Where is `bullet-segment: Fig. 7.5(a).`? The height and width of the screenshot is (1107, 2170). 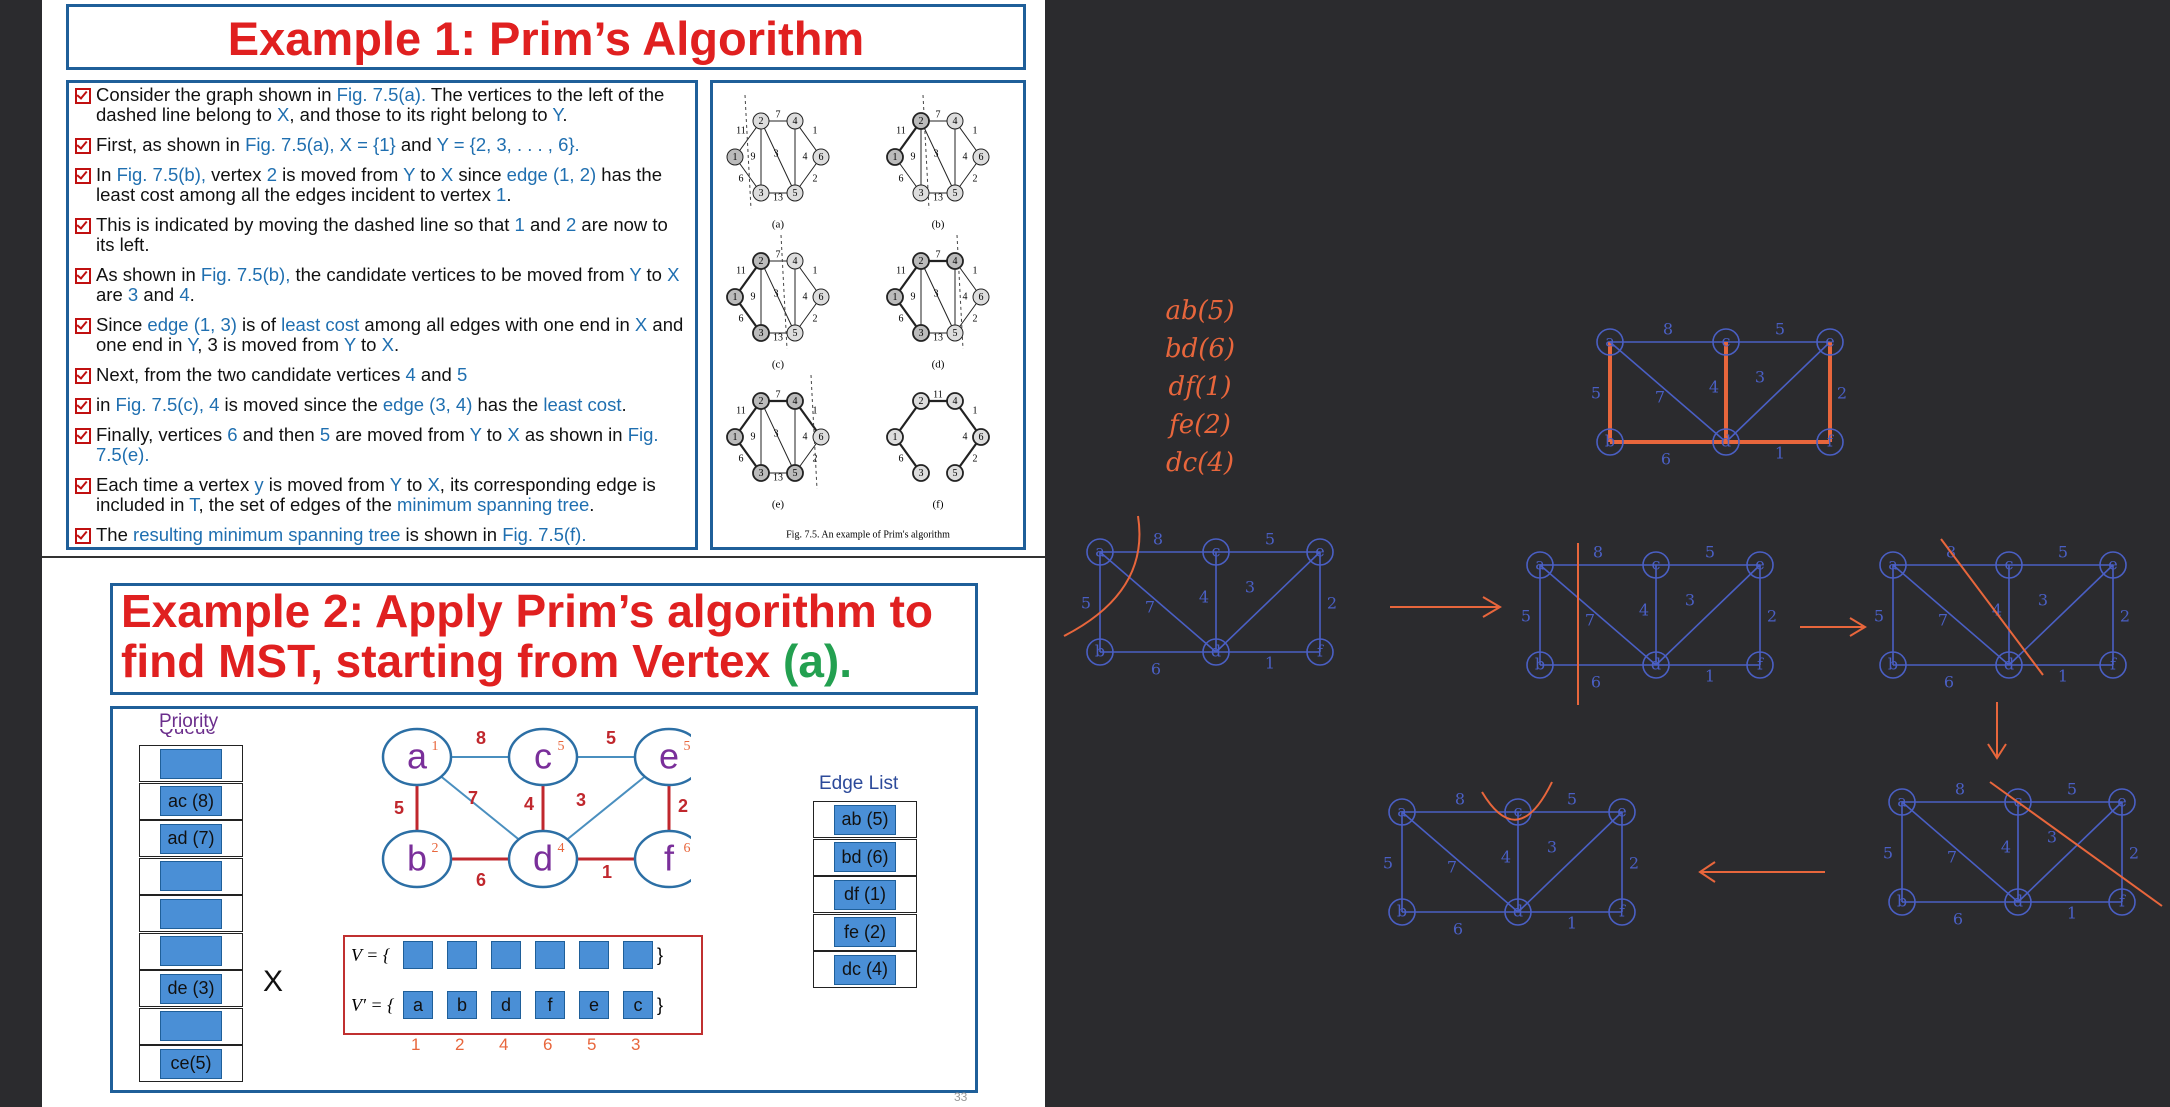
bullet-segment: Fig. 7.5(a). is located at coordinates (381, 94).